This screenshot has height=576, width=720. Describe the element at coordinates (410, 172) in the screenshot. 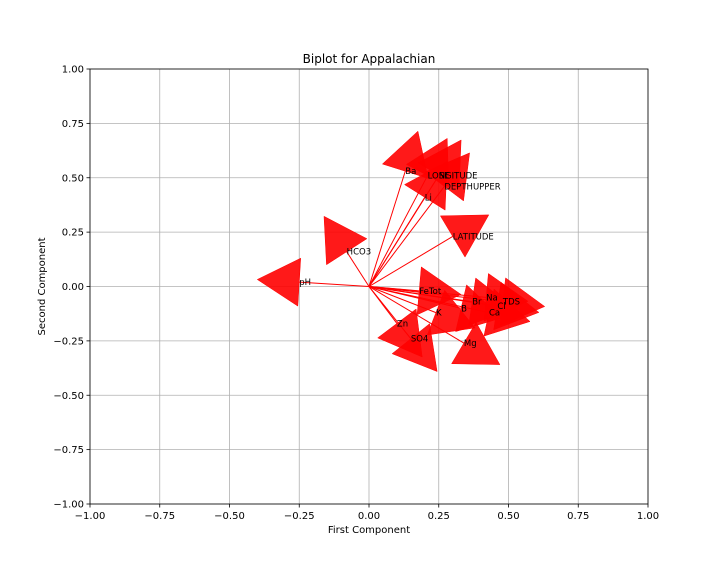

I see `arrow-label-ba: Ba` at that location.